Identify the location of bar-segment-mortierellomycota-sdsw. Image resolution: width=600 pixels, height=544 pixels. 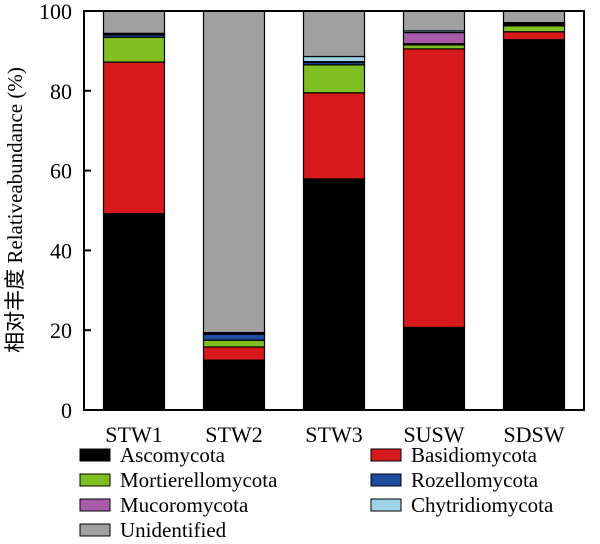
(534, 29).